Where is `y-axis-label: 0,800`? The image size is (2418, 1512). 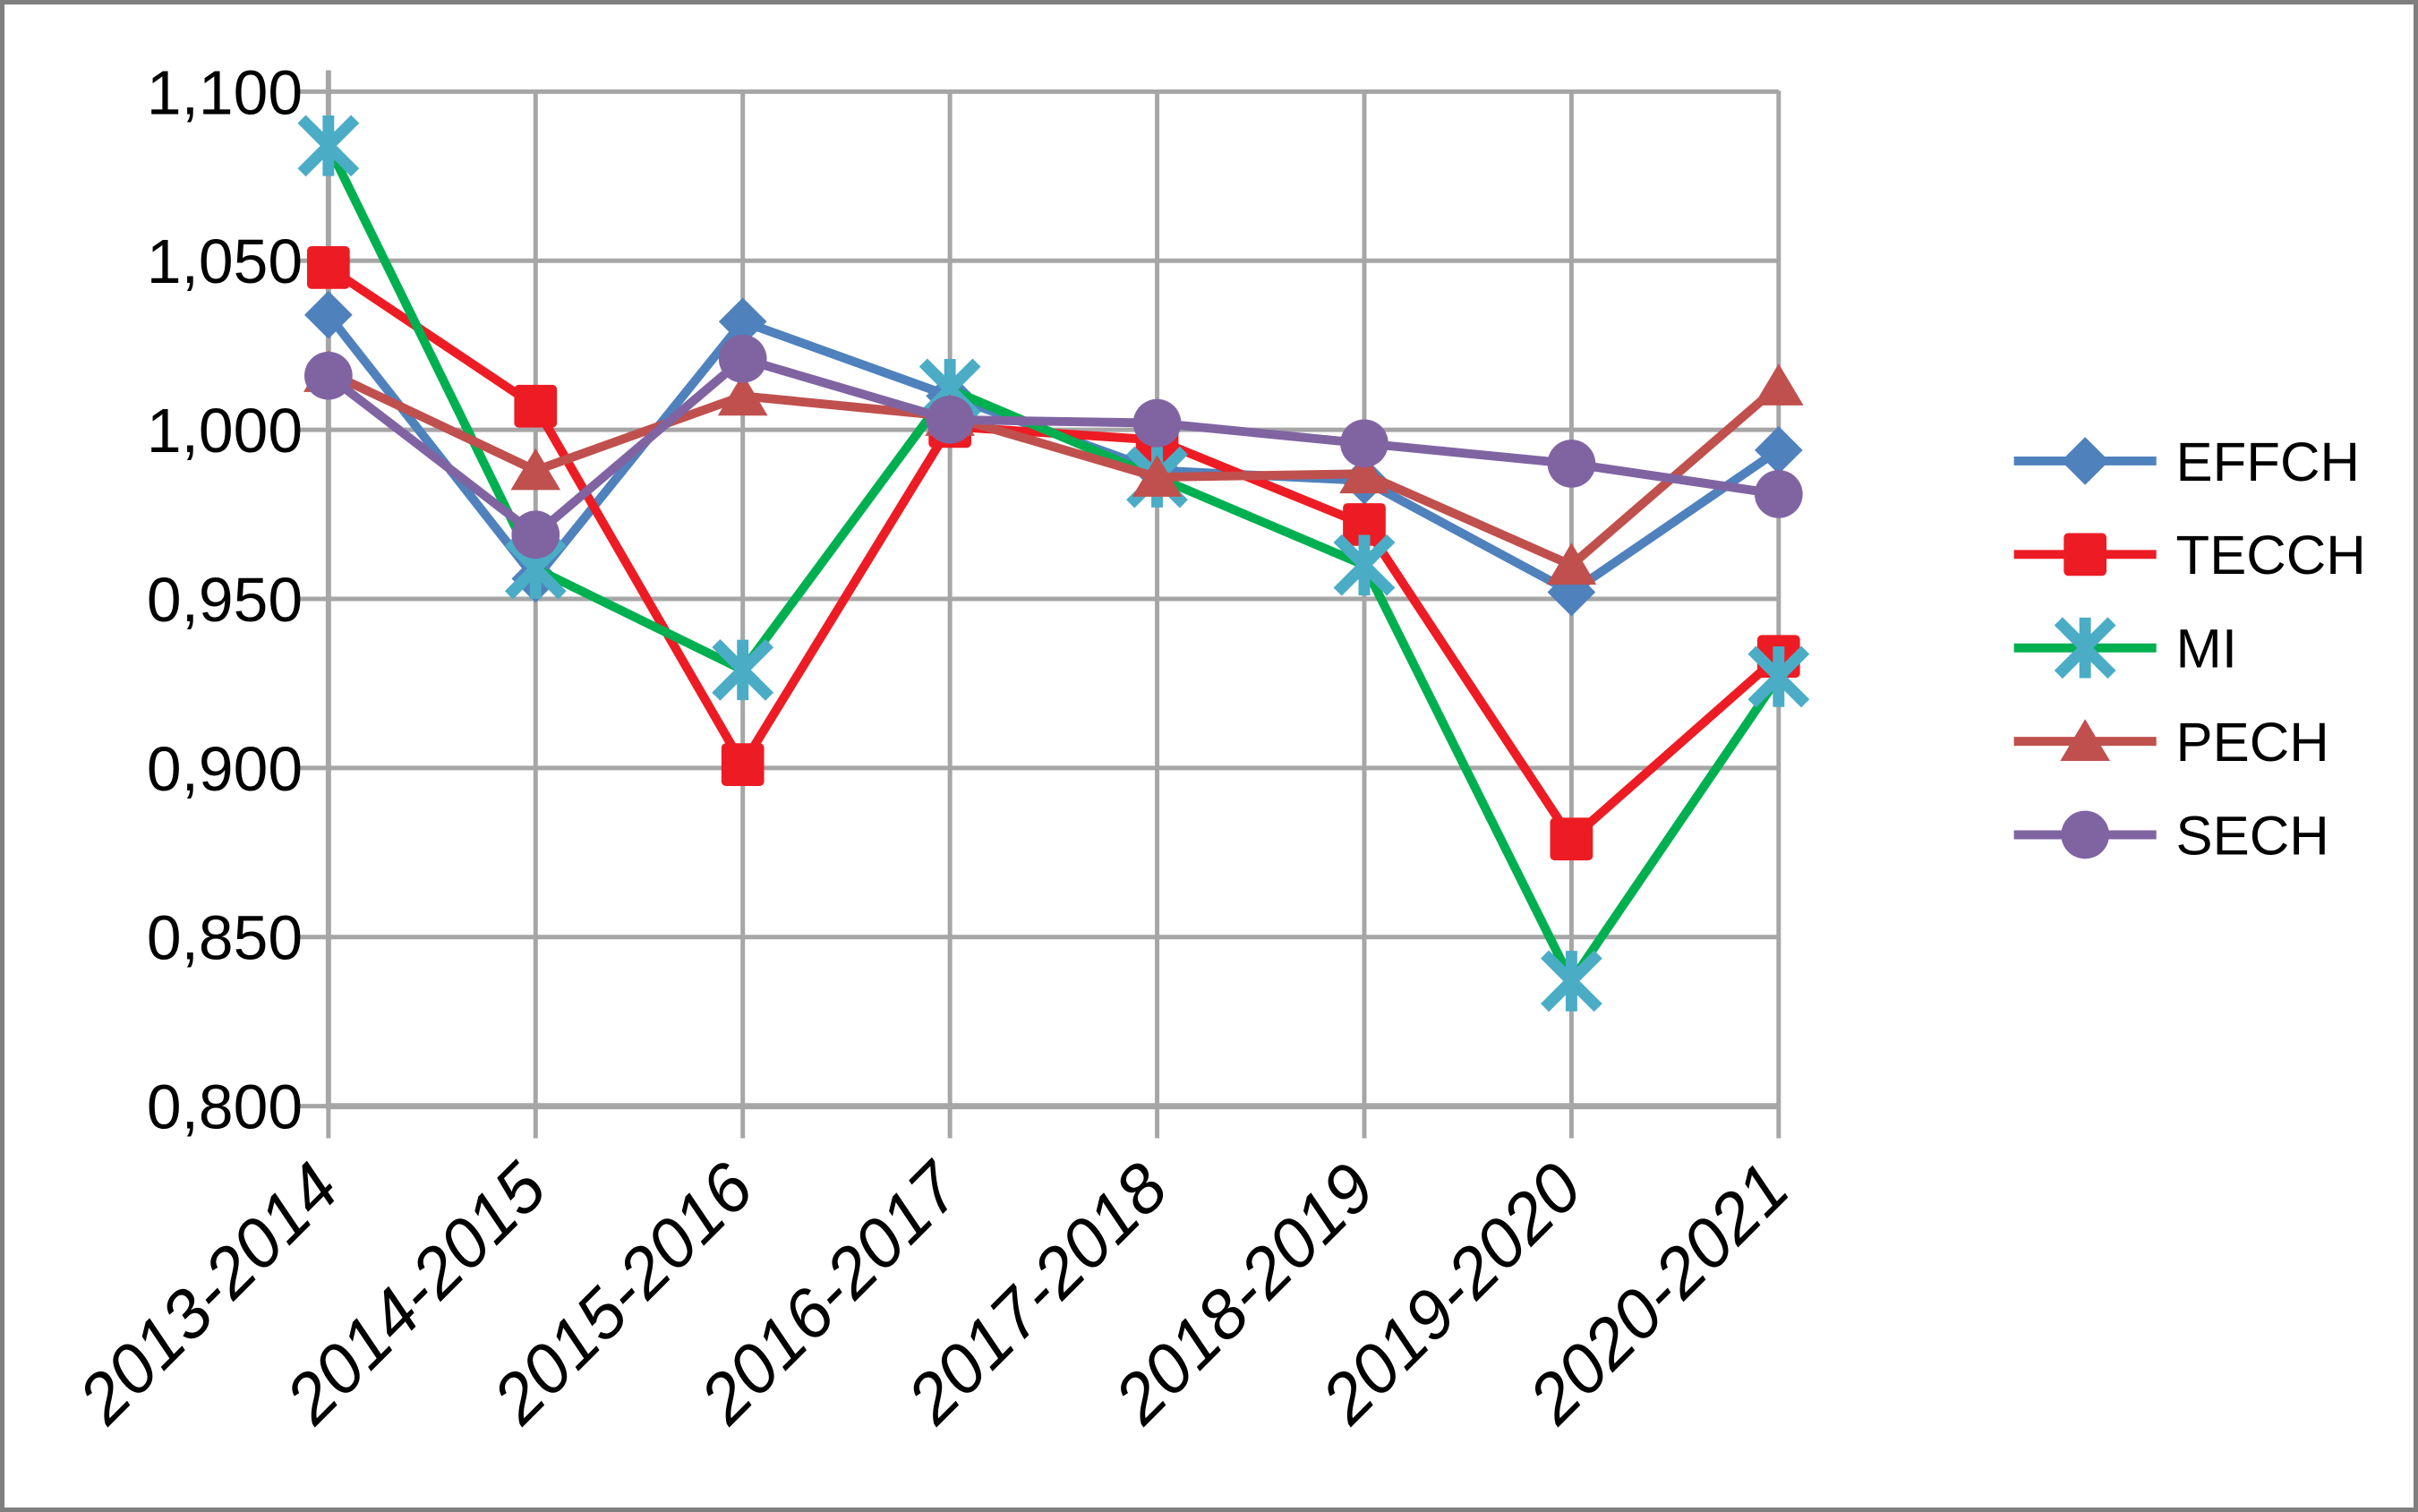
y-axis-label: 0,800 is located at coordinates (225, 1107).